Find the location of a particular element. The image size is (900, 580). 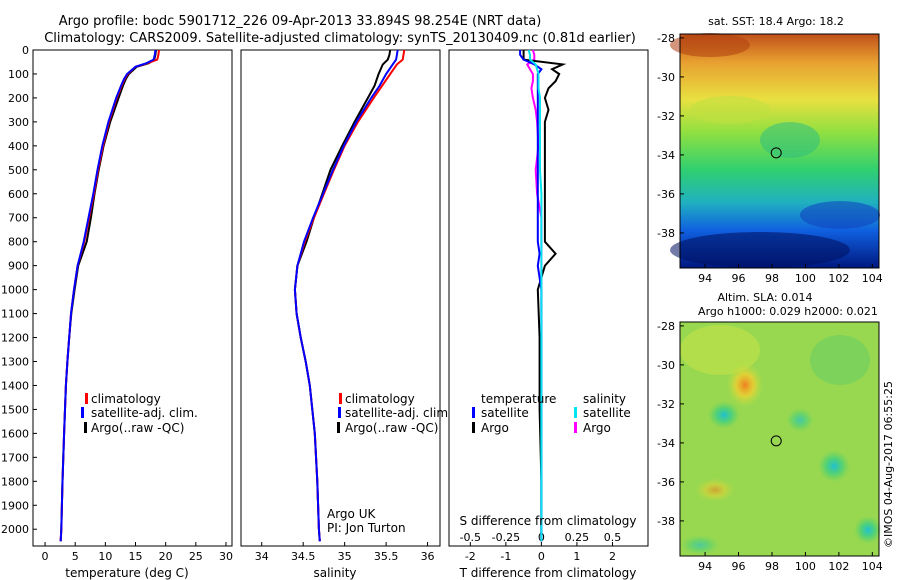

y-tick-label: 1500 is located at coordinates (15, 409).